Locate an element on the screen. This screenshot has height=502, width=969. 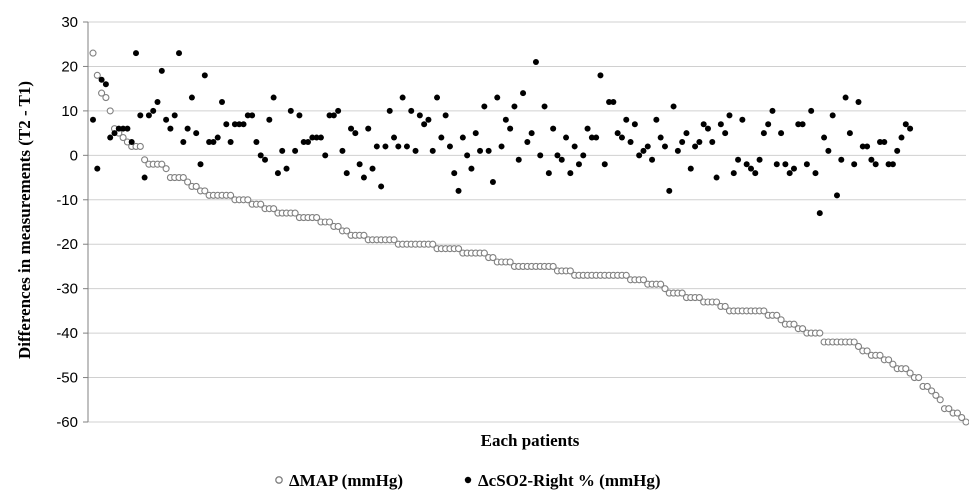
y-axis-title: Differences in measurements (T2 - T1) is located at coordinates (24, 220).